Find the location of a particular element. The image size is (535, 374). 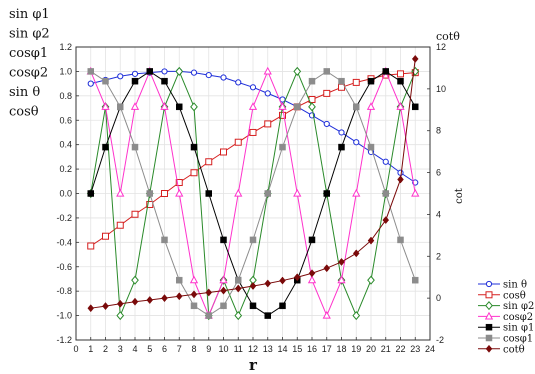

y-right-side-label: cot is located at coordinates (459, 196).